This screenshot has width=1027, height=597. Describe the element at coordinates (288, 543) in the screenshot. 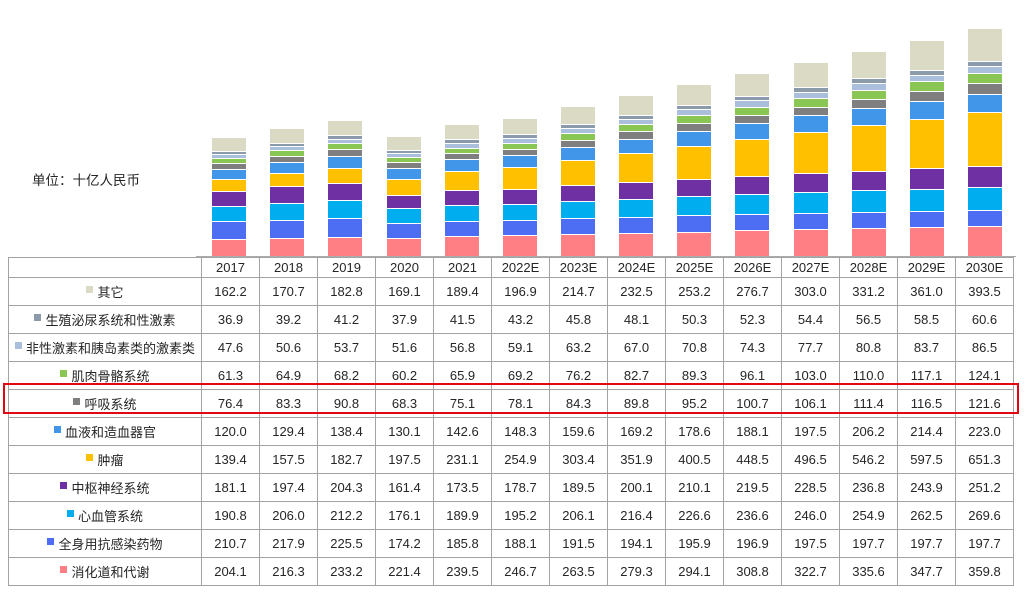

I see `value-cell: 217.9` at that location.